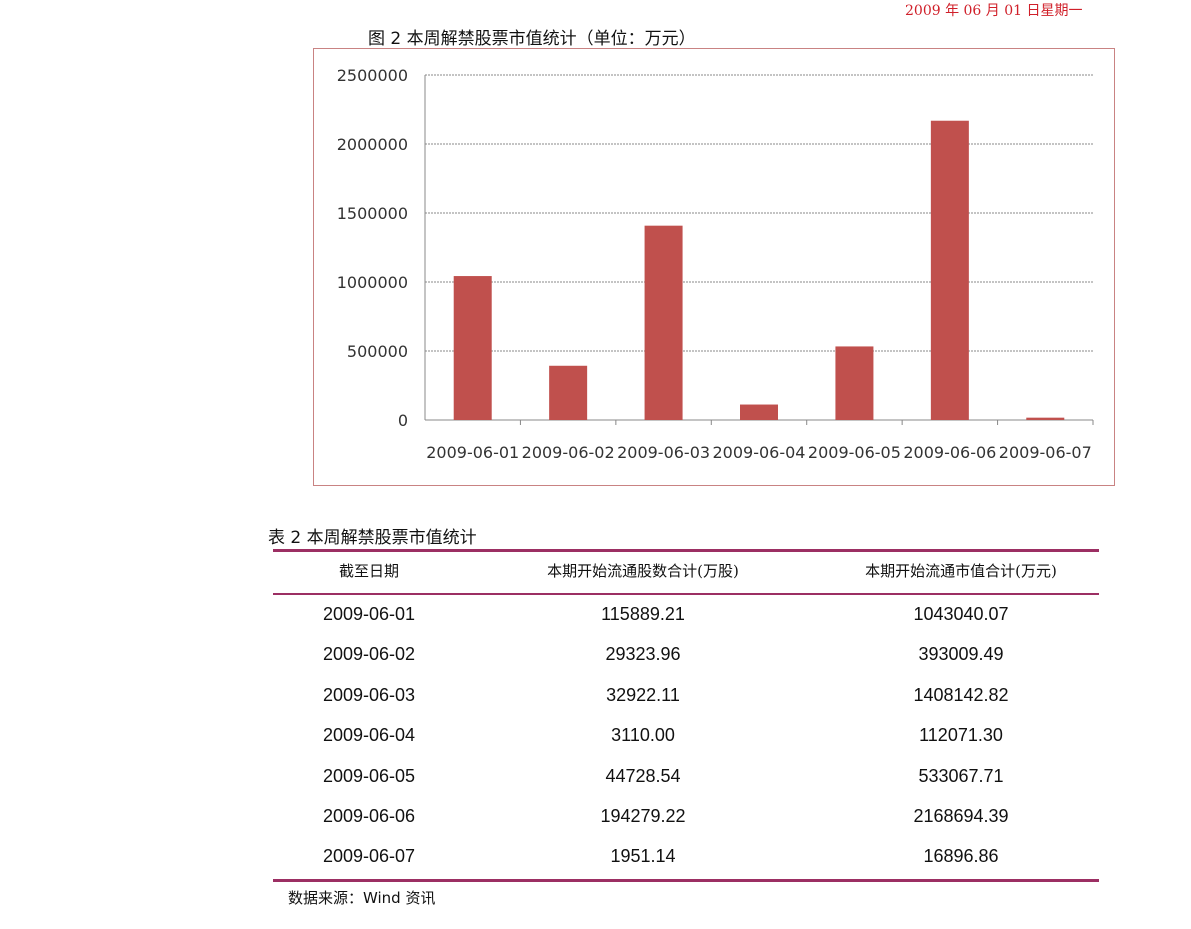  What do you see at coordinates (686, 550) in the screenshot?
I see `table-top-rule` at bounding box center [686, 550].